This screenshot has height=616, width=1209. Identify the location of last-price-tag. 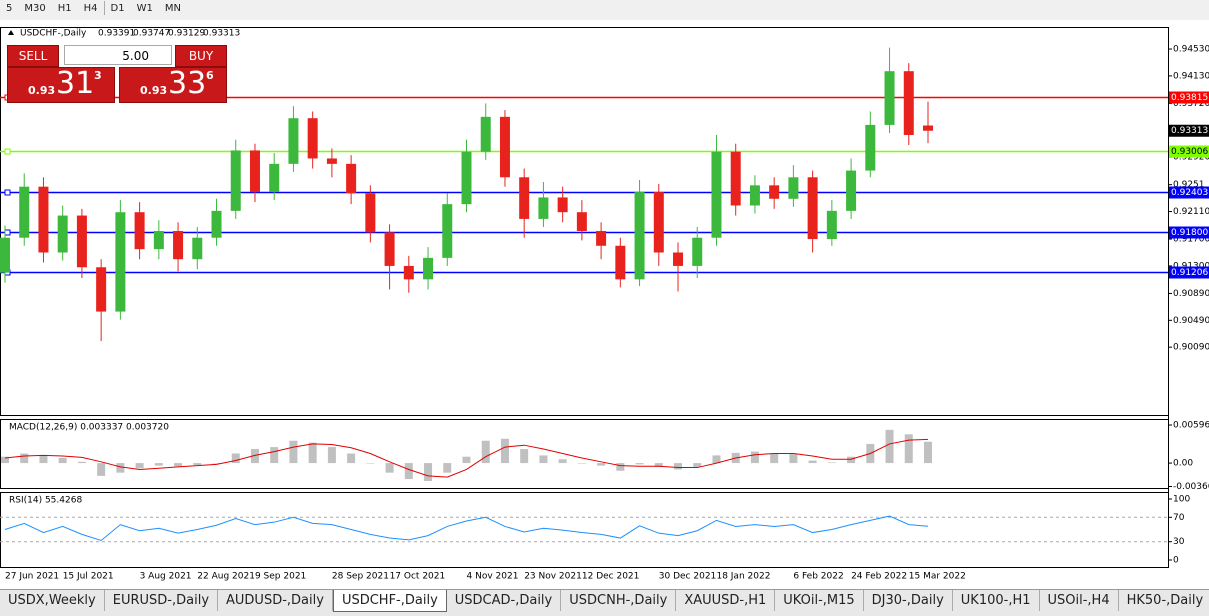
(1189, 130).